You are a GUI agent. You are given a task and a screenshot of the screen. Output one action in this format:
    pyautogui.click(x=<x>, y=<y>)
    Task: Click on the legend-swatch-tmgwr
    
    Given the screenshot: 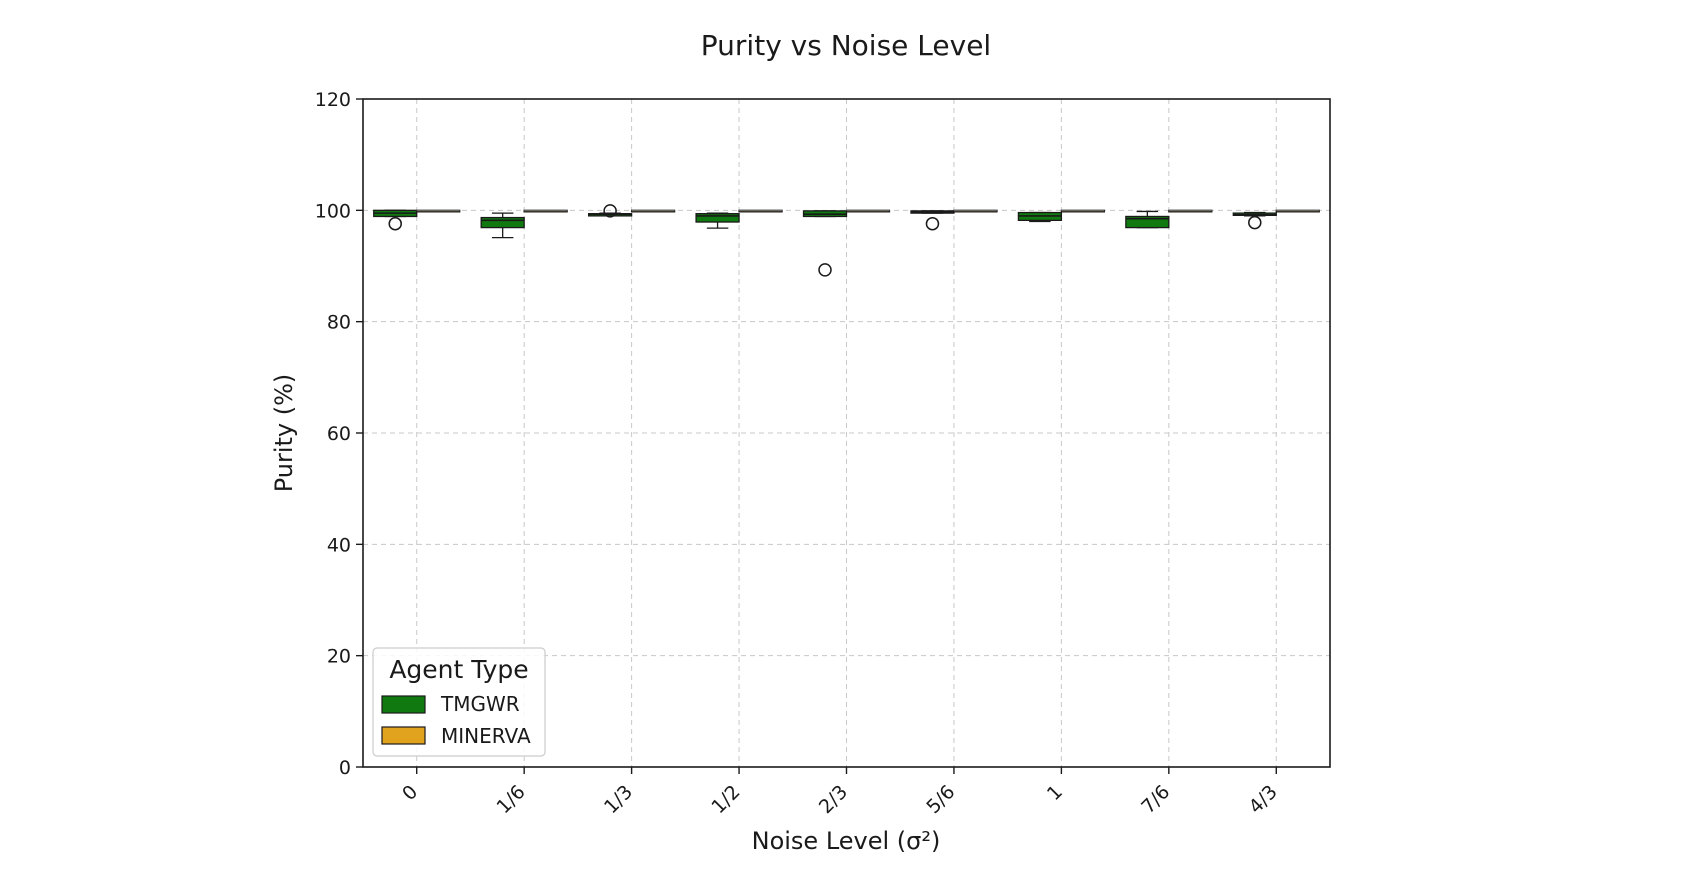 What is the action you would take?
    pyautogui.click(x=403, y=704)
    